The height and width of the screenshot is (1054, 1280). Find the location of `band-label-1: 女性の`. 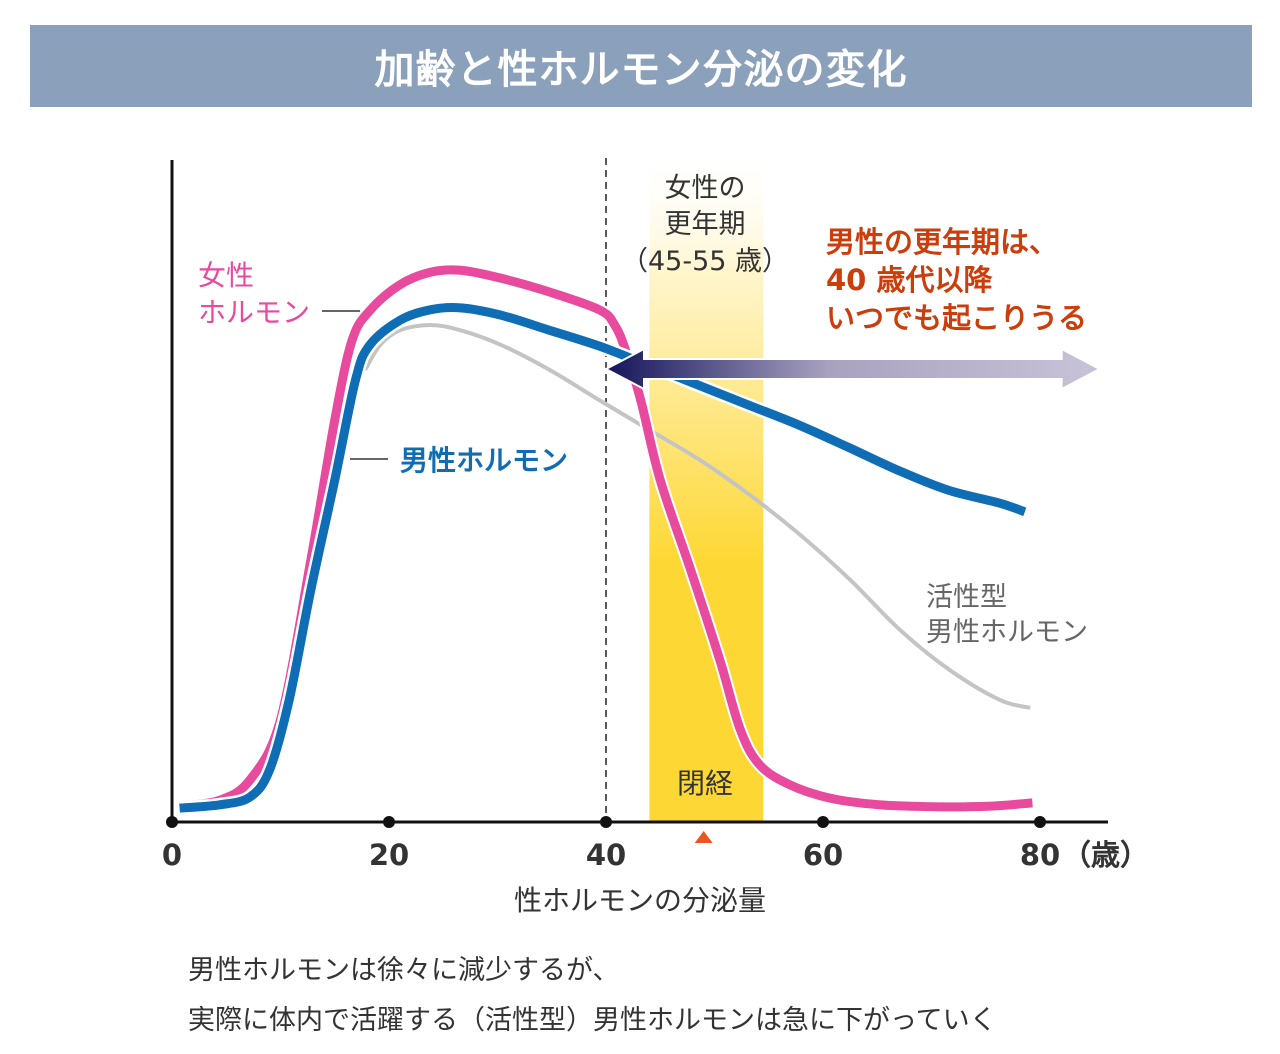

band-label-1: 女性の is located at coordinates (705, 188).